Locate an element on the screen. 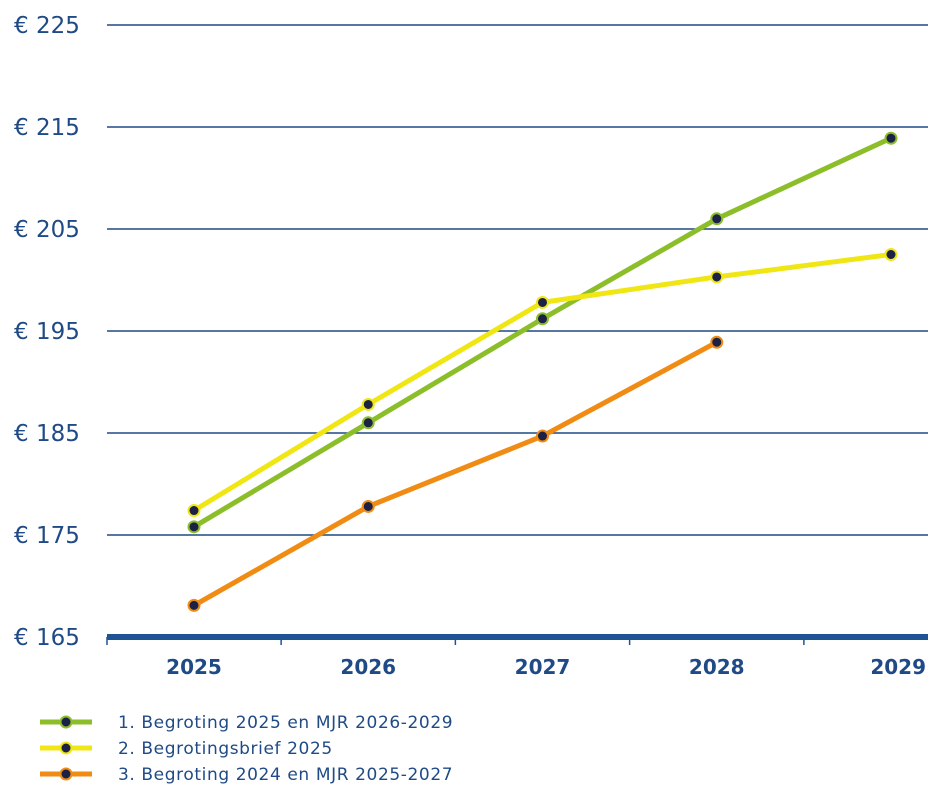 The image size is (928, 792). x-tick-label: 2029 is located at coordinates (898, 667).